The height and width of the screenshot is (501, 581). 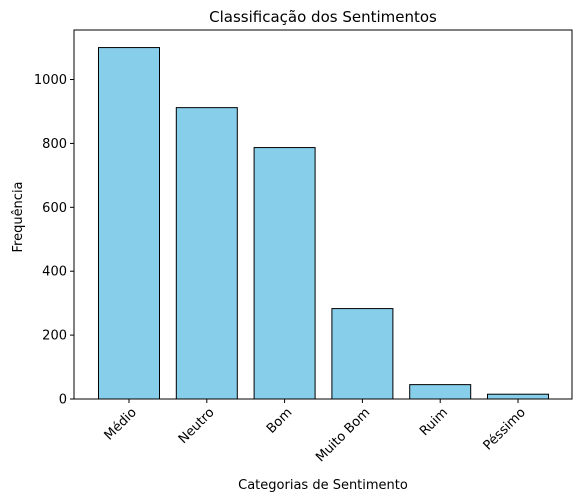 I want to click on y-tick-label: 1000, so click(x=50, y=80).